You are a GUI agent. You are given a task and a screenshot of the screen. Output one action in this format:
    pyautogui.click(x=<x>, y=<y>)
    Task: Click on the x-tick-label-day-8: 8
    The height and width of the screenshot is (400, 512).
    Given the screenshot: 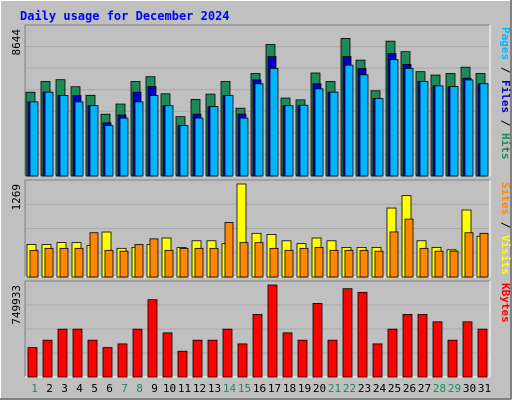 What is the action you would take?
    pyautogui.click(x=139, y=388)
    